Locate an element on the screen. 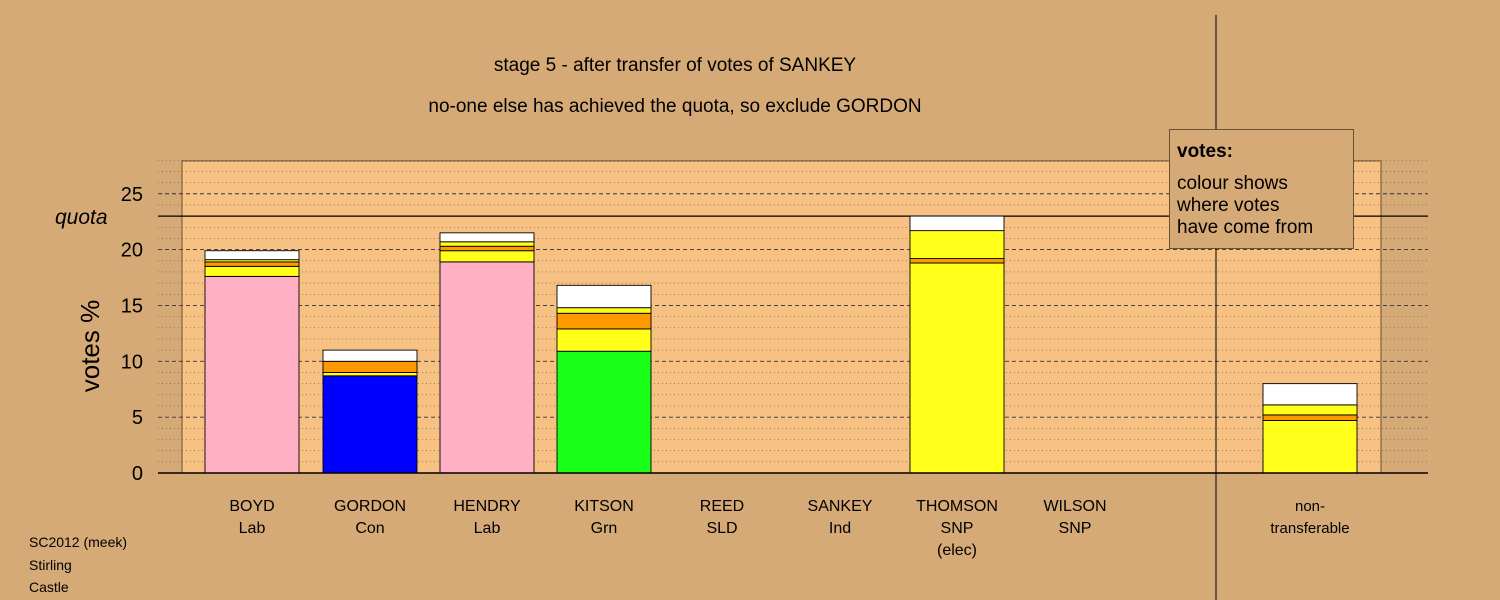 Image resolution: width=1500 pixels, height=600 pixels. footer-note: SC2012 (meek) Stirling Castle is located at coordinates (78, 565).